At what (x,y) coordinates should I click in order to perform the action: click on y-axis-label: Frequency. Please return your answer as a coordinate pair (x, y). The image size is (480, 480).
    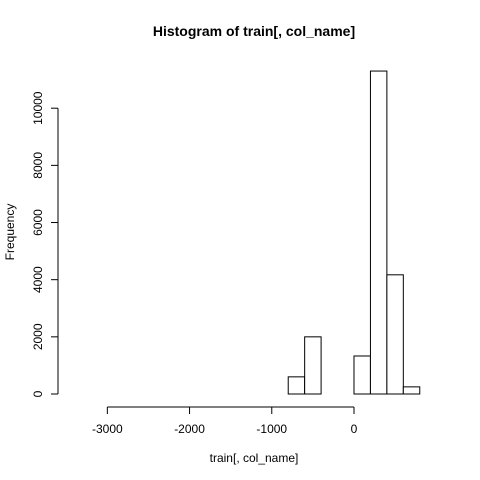
    Looking at the image, I should click on (10, 232).